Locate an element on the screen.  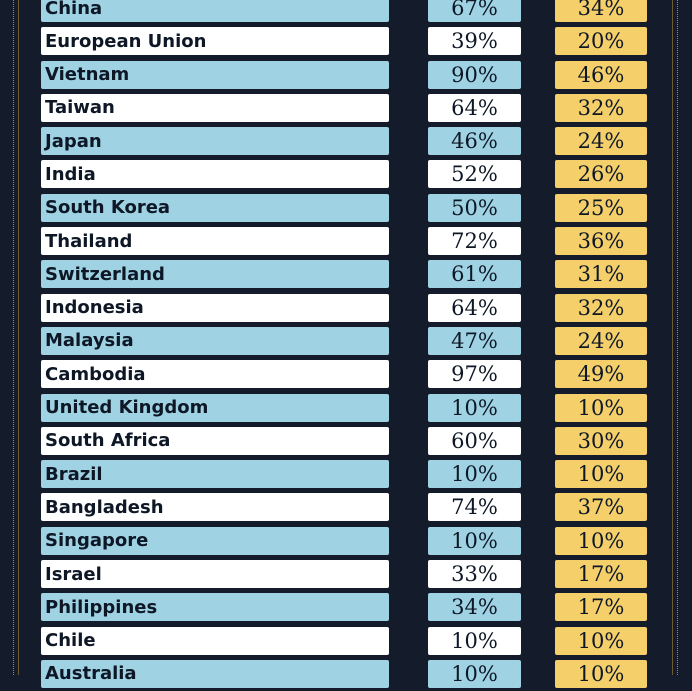
reciprocal-tariff-cell: 30% is located at coordinates (601, 440).